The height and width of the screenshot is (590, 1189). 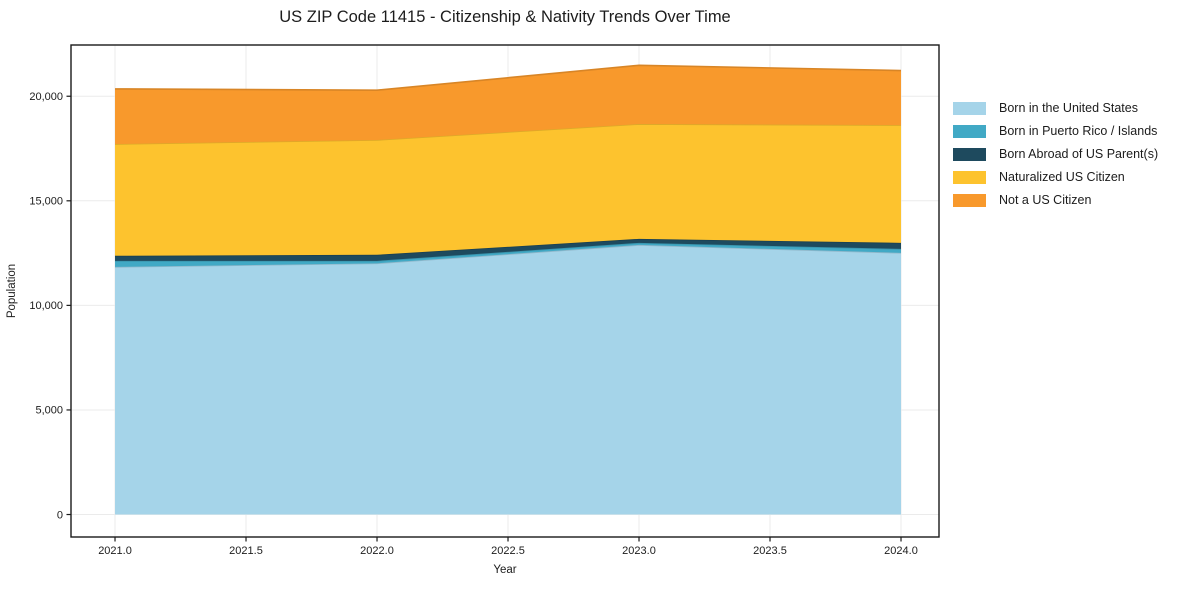 What do you see at coordinates (60, 515) in the screenshot?
I see `y-tick-label: 0` at bounding box center [60, 515].